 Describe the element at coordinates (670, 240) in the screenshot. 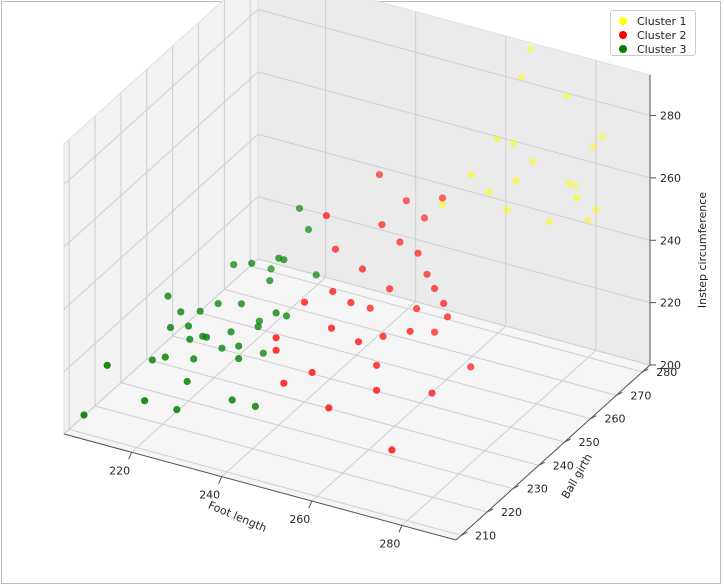

I see `z-tick-label: 240` at that location.